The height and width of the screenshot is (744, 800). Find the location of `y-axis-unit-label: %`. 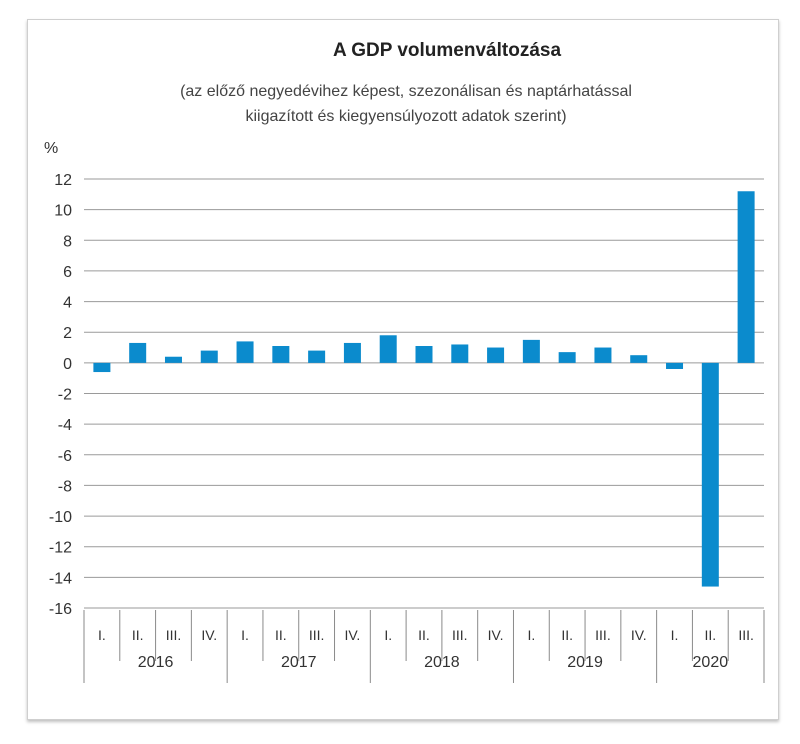

y-axis-unit-label: % is located at coordinates (51, 148).